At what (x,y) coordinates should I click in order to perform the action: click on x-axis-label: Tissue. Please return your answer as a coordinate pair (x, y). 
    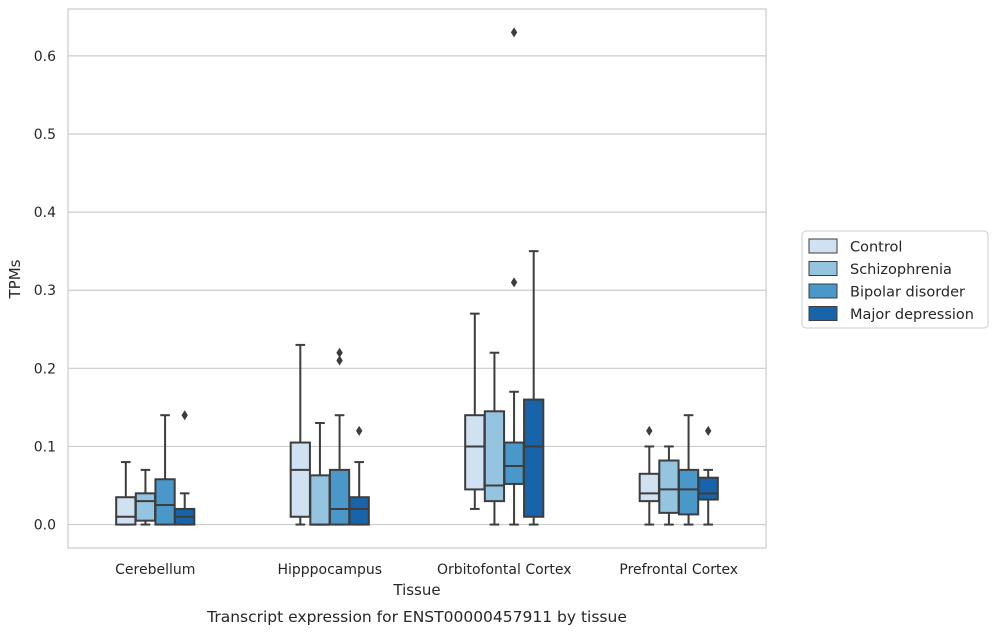
    Looking at the image, I should click on (416, 590).